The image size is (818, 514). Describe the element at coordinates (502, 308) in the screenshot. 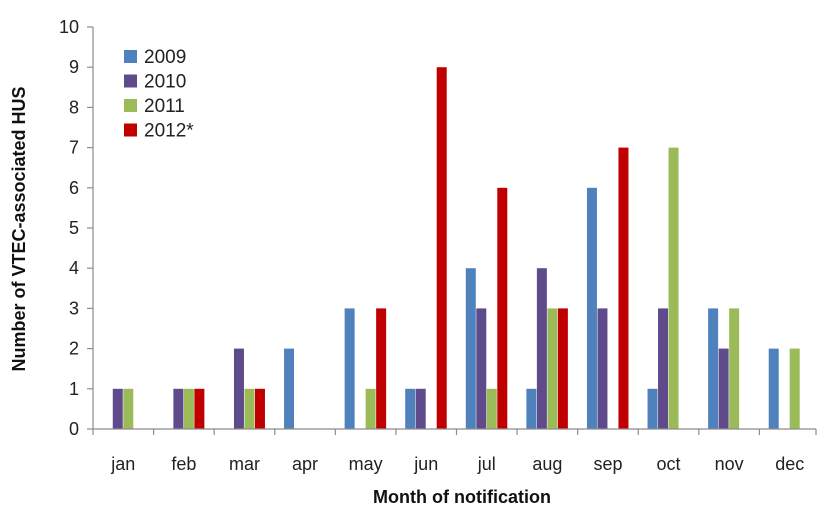

I see `bar-2012-jul` at that location.